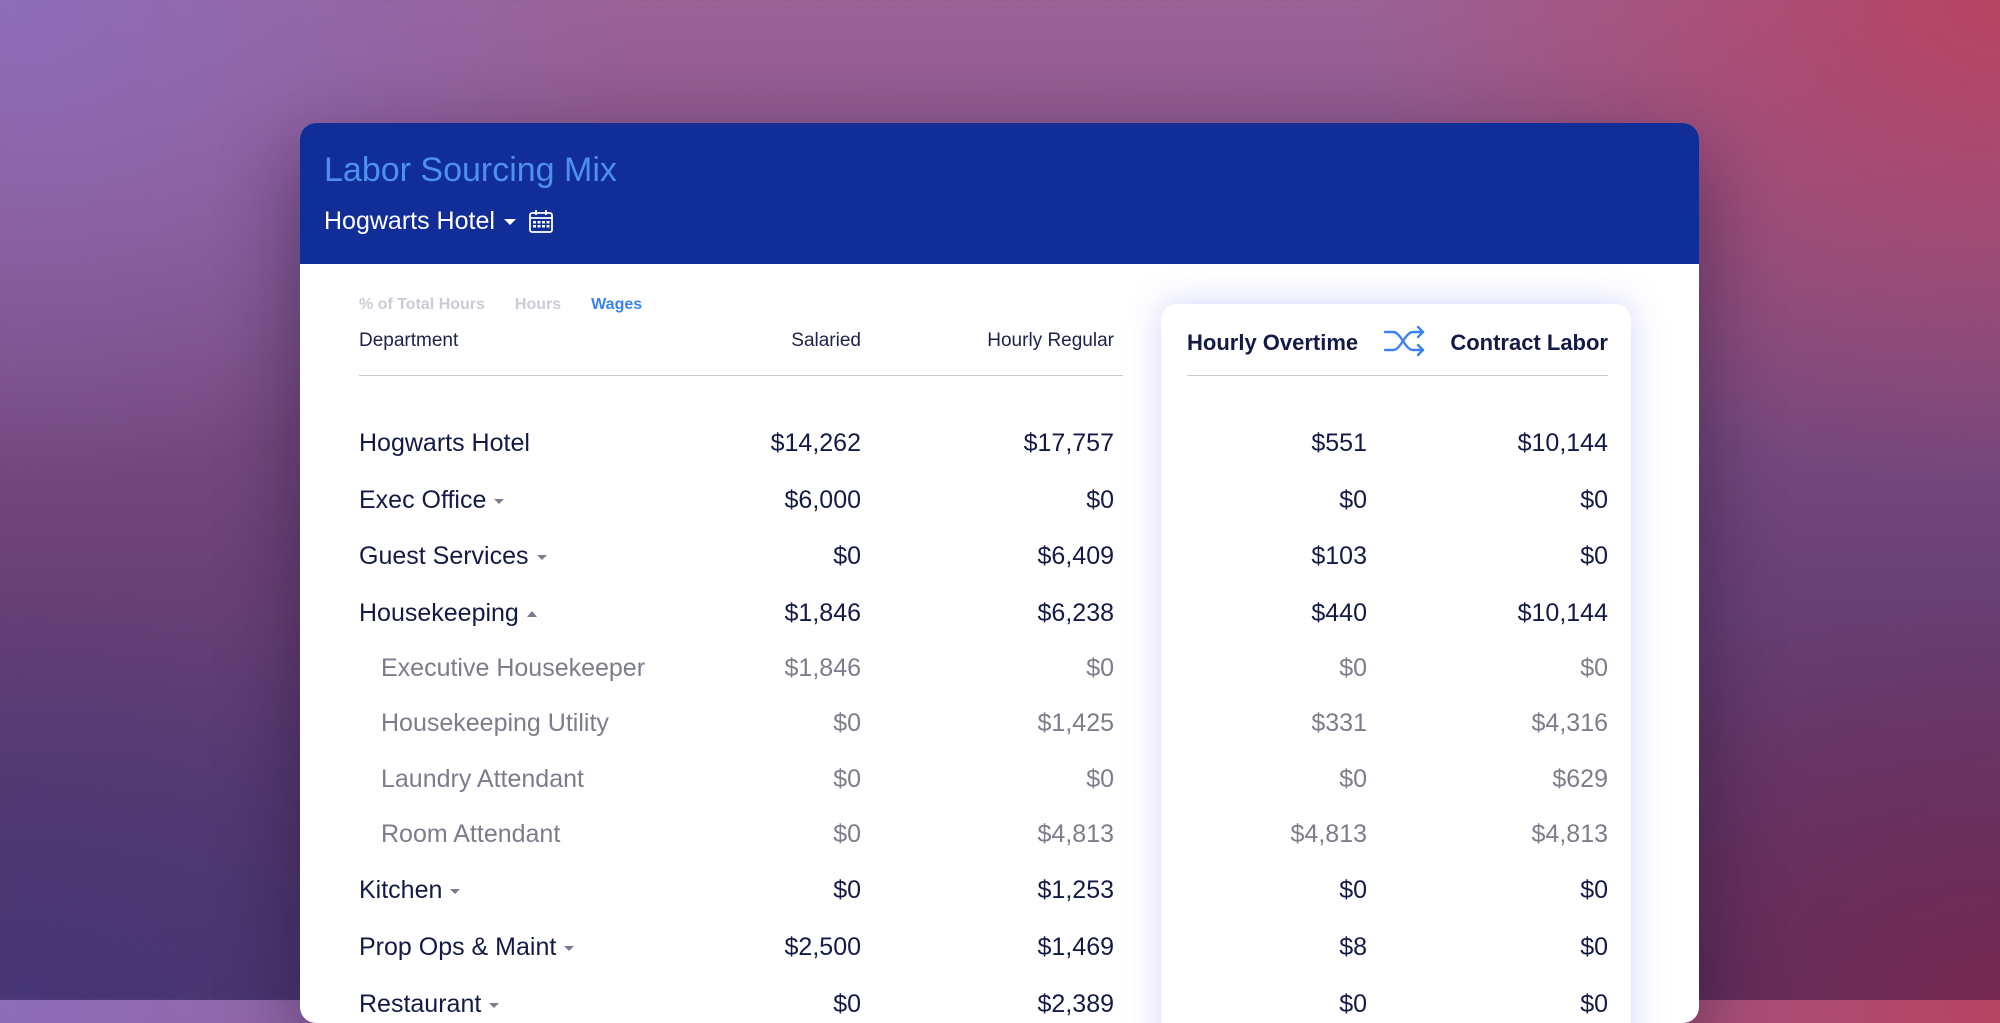 The image size is (2000, 1023). Describe the element at coordinates (999, 193) in the screenshot. I see `card-header: Labor Sourcing Mix Hogwarts Hotel` at that location.